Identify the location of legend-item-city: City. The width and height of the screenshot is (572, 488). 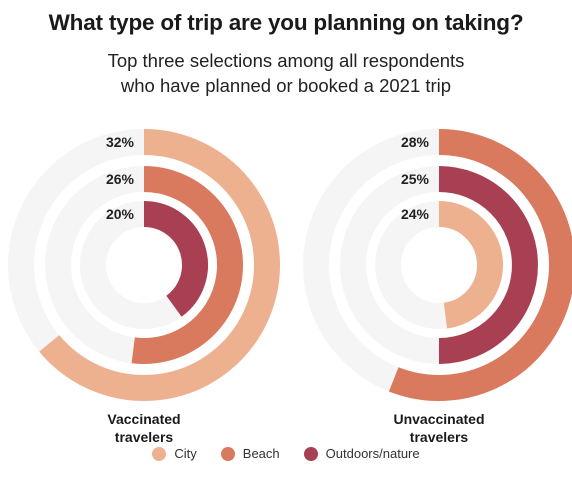
(174, 453).